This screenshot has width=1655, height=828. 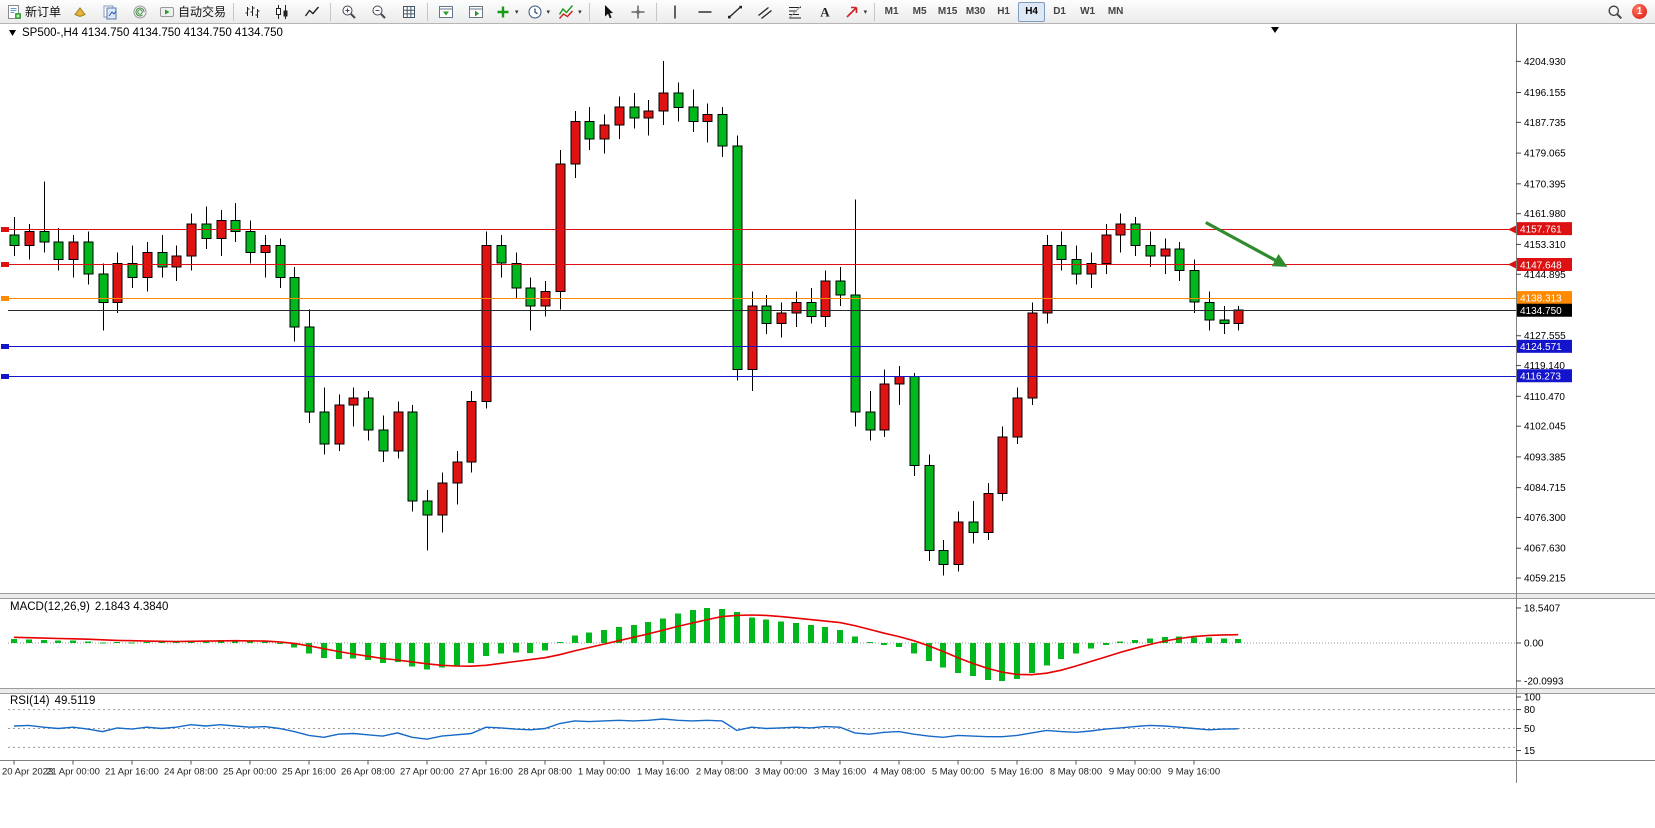 What do you see at coordinates (675, 12) in the screenshot?
I see `vertical-line-button` at bounding box center [675, 12].